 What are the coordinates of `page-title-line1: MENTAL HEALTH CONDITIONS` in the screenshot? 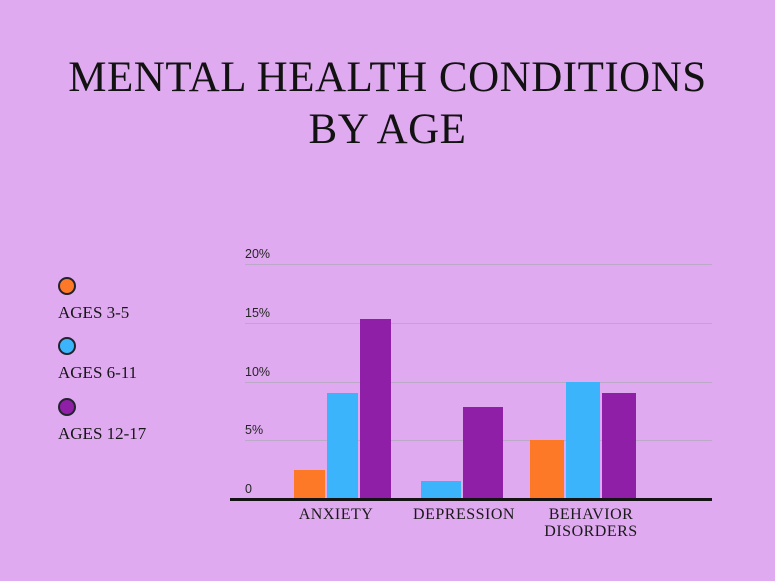 It's located at (387, 77).